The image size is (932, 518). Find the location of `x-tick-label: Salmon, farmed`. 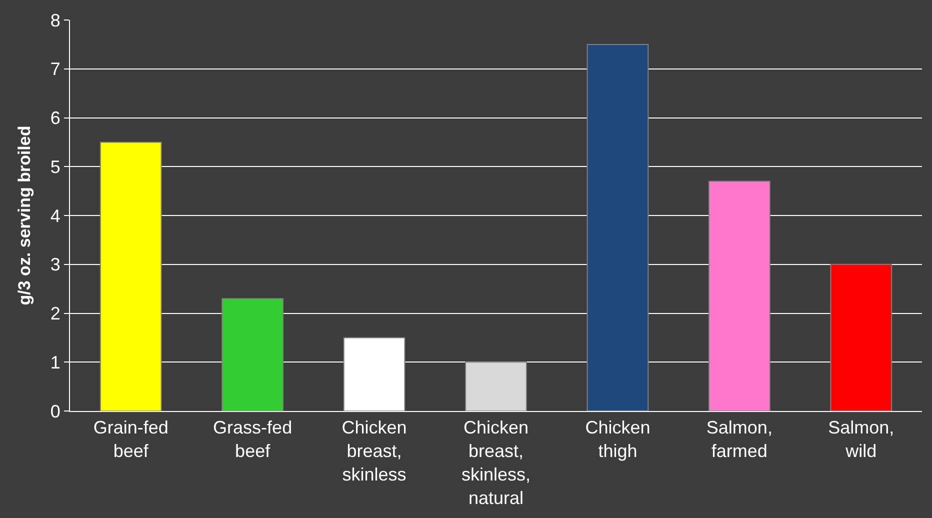

x-tick-label: Salmon, farmed is located at coordinates (739, 439).